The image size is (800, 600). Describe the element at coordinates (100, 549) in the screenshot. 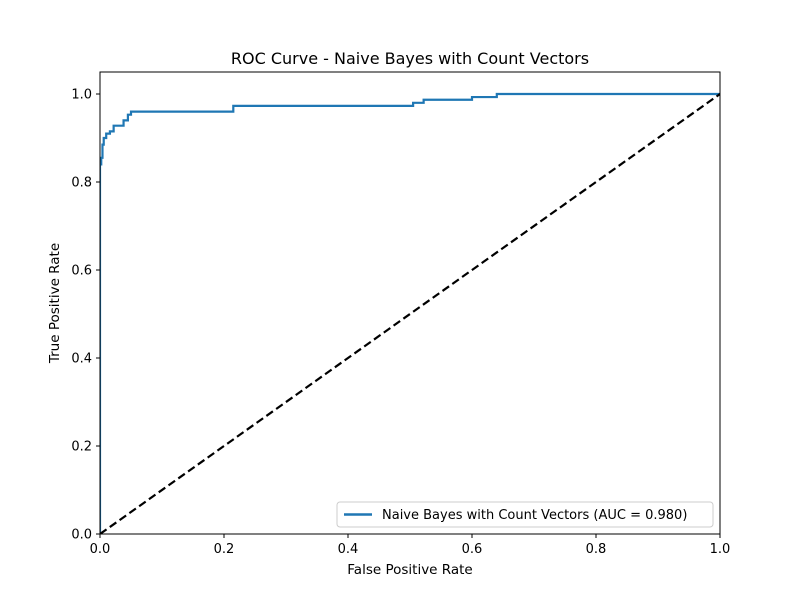

I see `x-tick-label: 0.0` at that location.